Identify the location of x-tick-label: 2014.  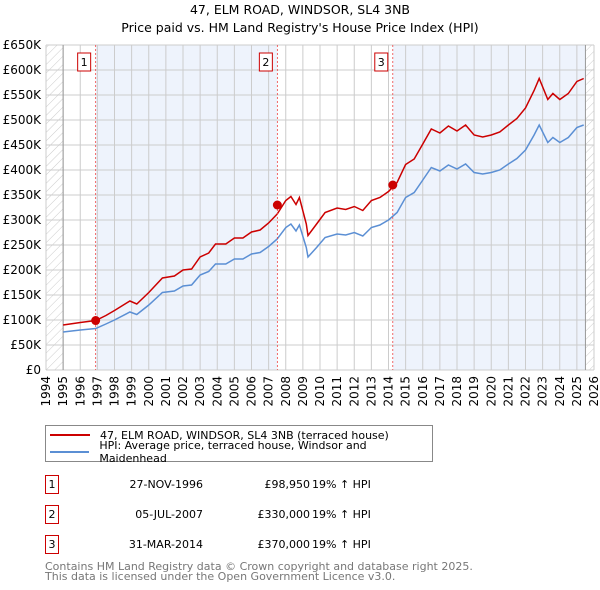
(389, 391).